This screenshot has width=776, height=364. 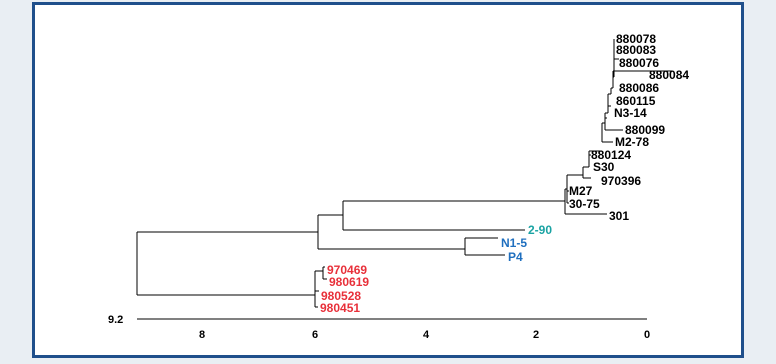 What do you see at coordinates (639, 63) in the screenshot?
I see `leaf-label: 880076` at bounding box center [639, 63].